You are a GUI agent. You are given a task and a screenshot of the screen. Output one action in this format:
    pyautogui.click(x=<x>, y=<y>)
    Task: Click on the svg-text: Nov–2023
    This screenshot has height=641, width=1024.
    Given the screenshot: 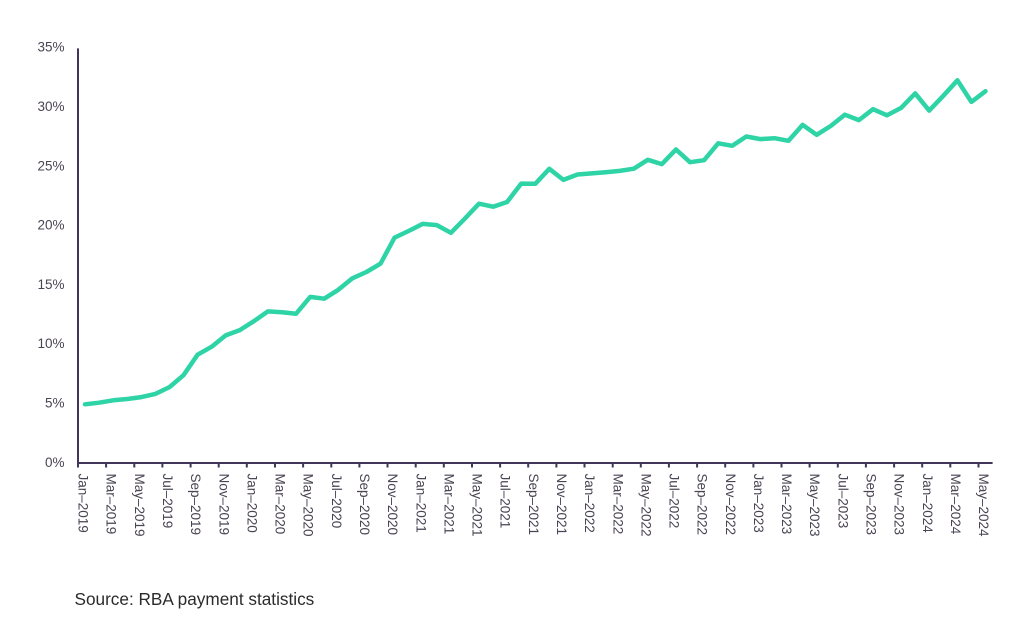 What is the action you would take?
    pyautogui.click(x=899, y=505)
    